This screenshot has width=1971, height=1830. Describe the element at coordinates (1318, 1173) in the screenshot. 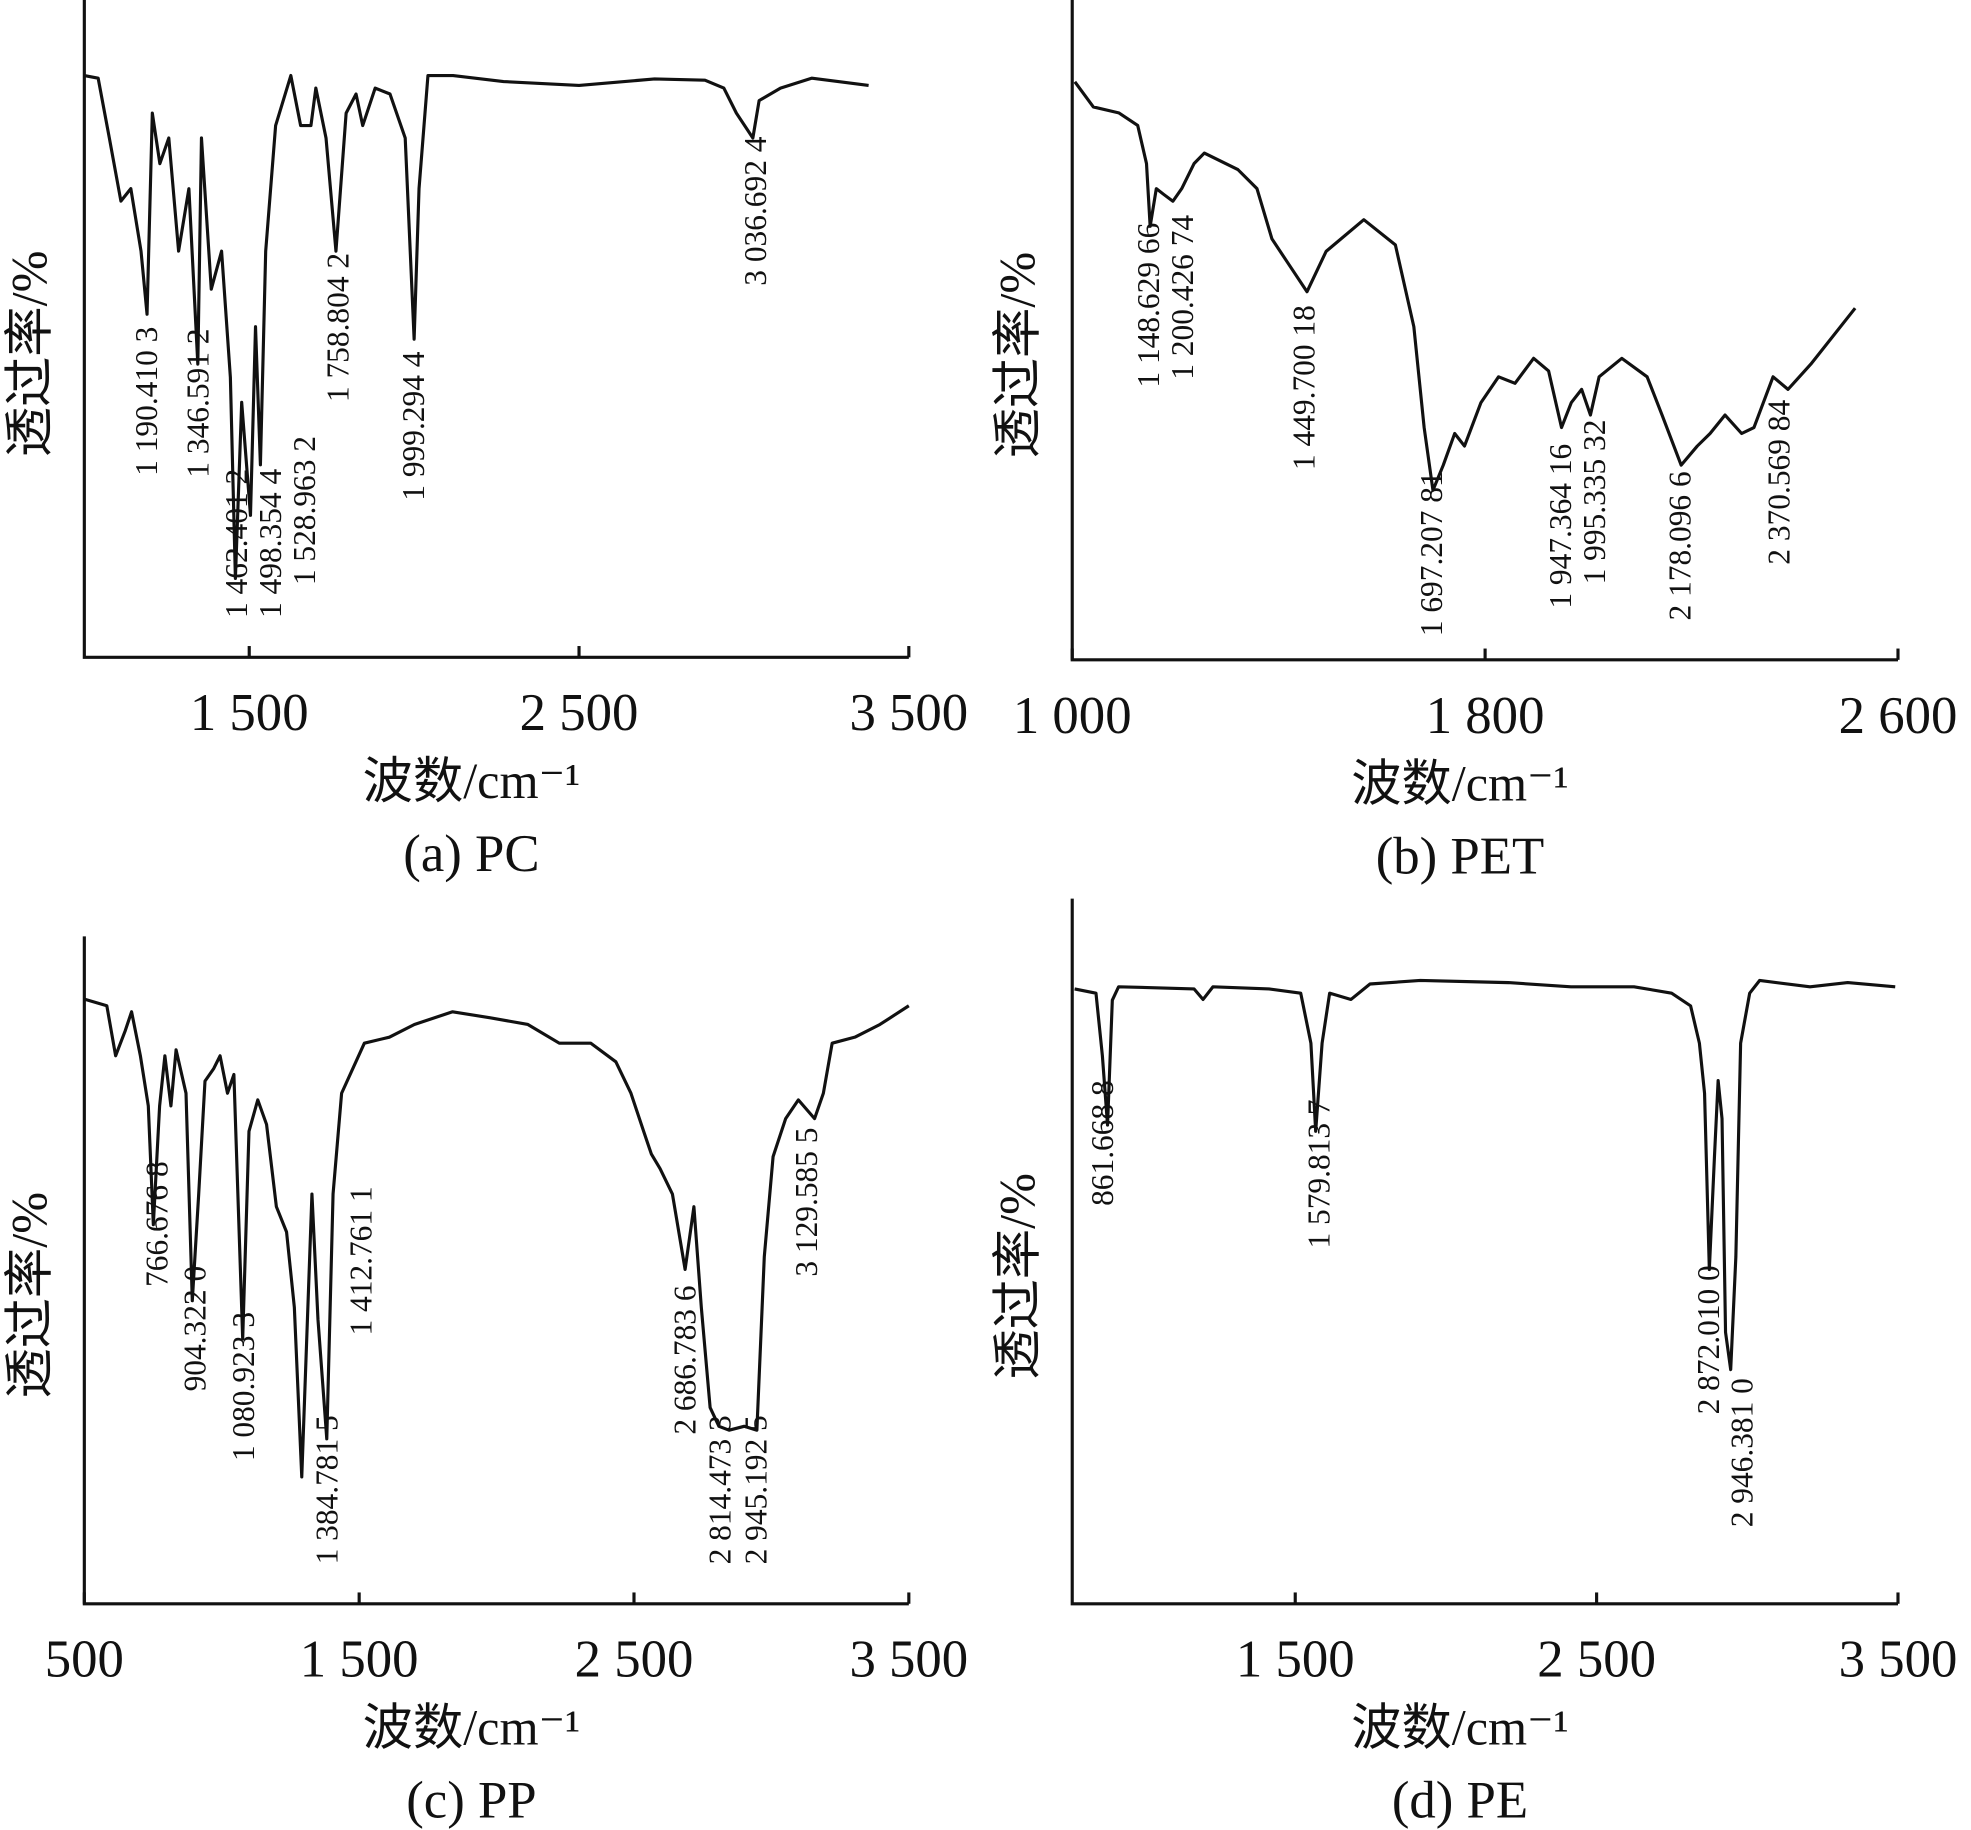

I see `peak-label: 1 579.813 7` at that location.